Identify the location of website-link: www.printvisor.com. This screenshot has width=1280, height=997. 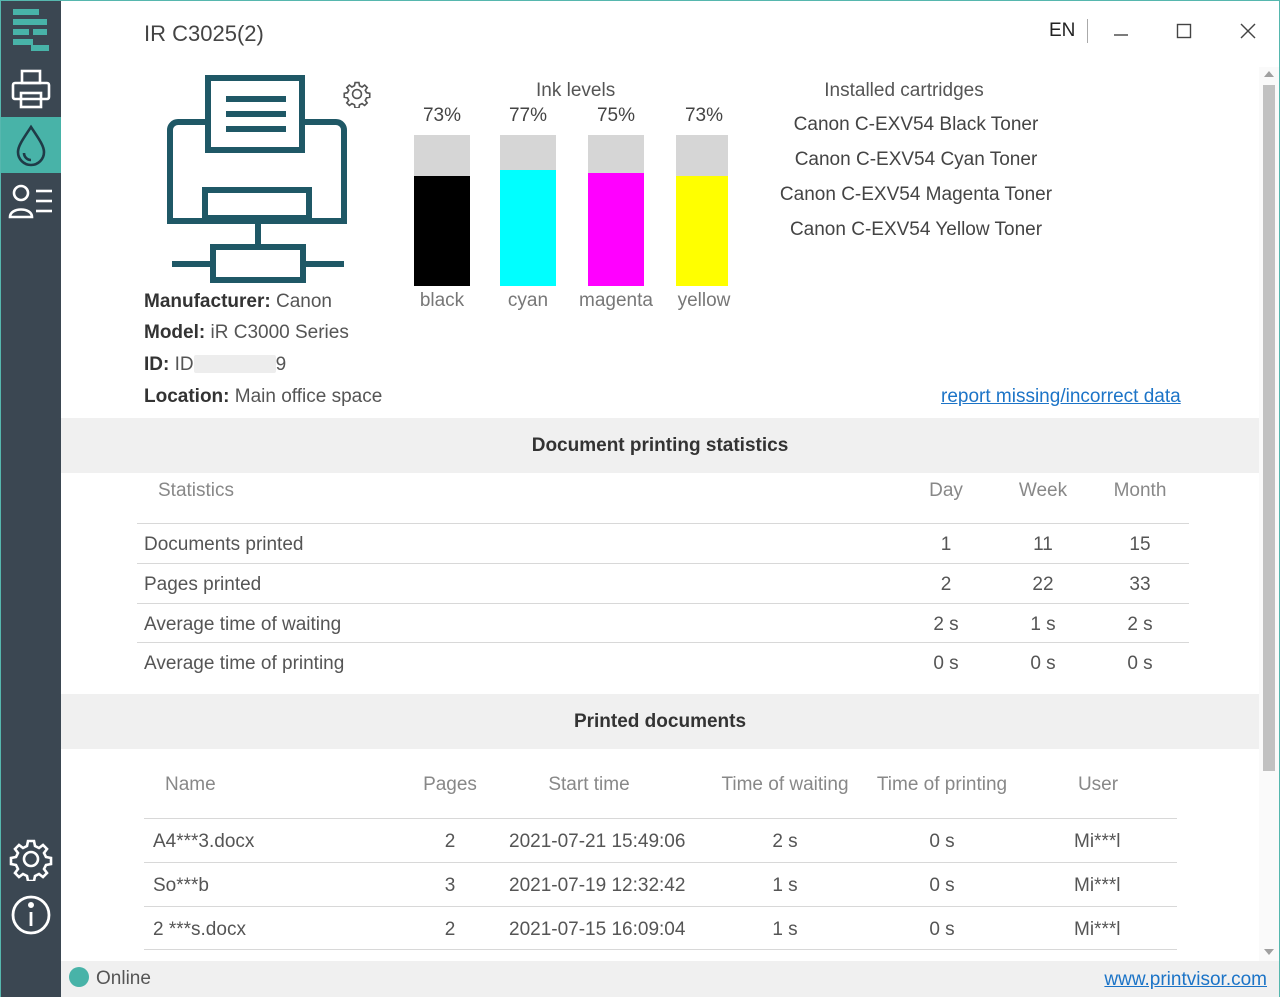
(1185, 979).